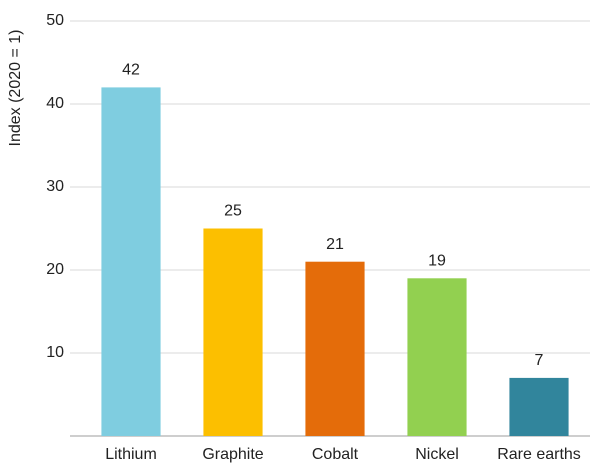 The height and width of the screenshot is (472, 600). I want to click on x-tick-label: Nickel, so click(437, 454).